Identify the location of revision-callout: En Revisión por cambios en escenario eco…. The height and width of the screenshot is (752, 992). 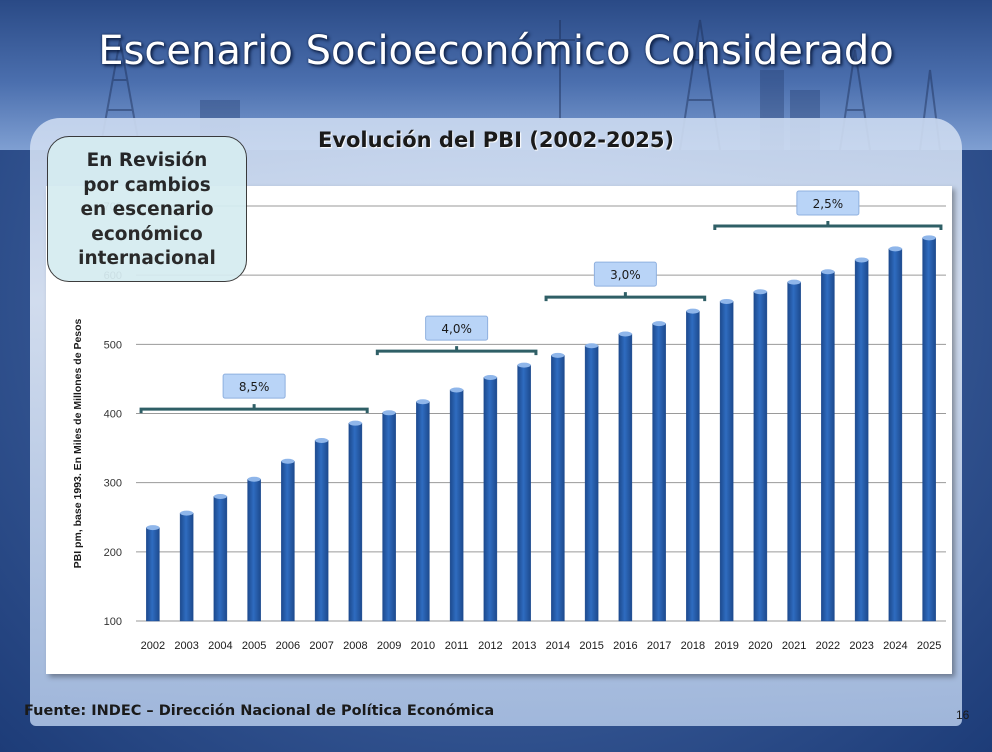
(147, 209).